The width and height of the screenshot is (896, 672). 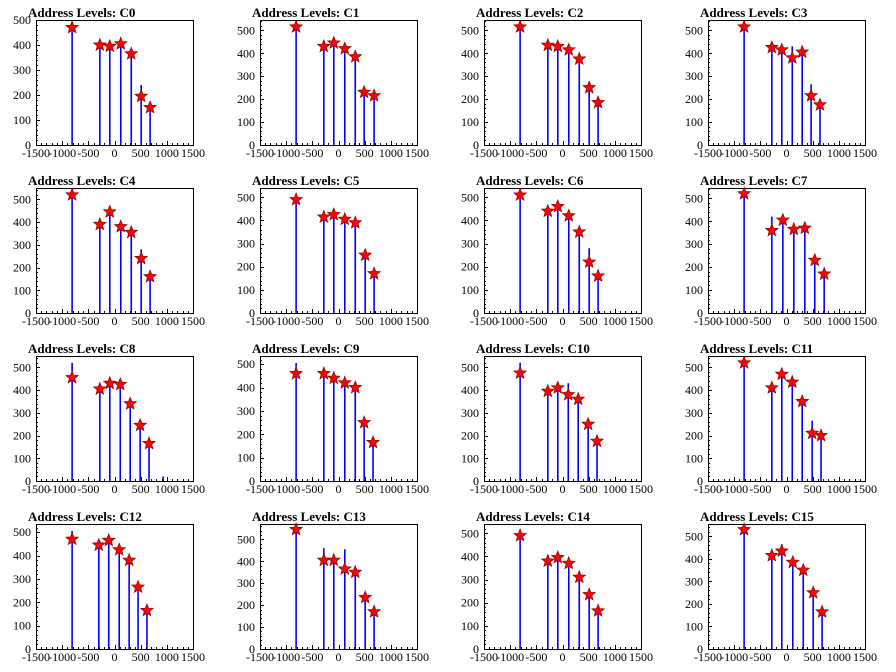 What do you see at coordinates (529, 12) in the screenshot?
I see `panel-title: Address Levels: C2` at bounding box center [529, 12].